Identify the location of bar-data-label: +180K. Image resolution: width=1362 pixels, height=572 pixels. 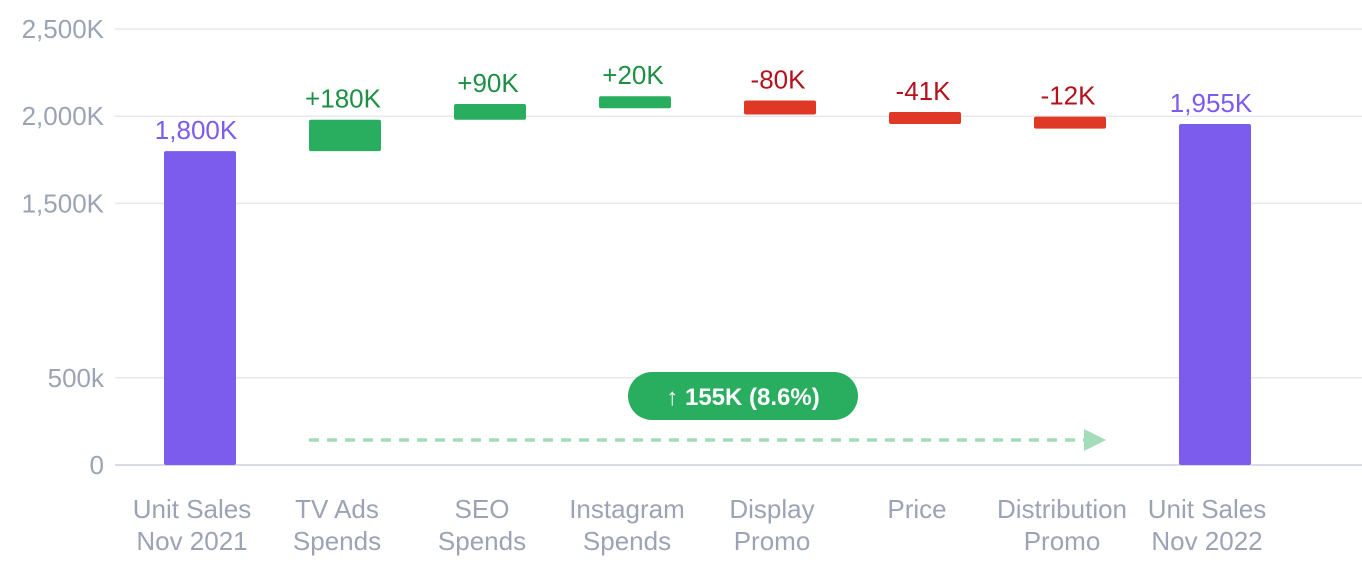
(343, 99).